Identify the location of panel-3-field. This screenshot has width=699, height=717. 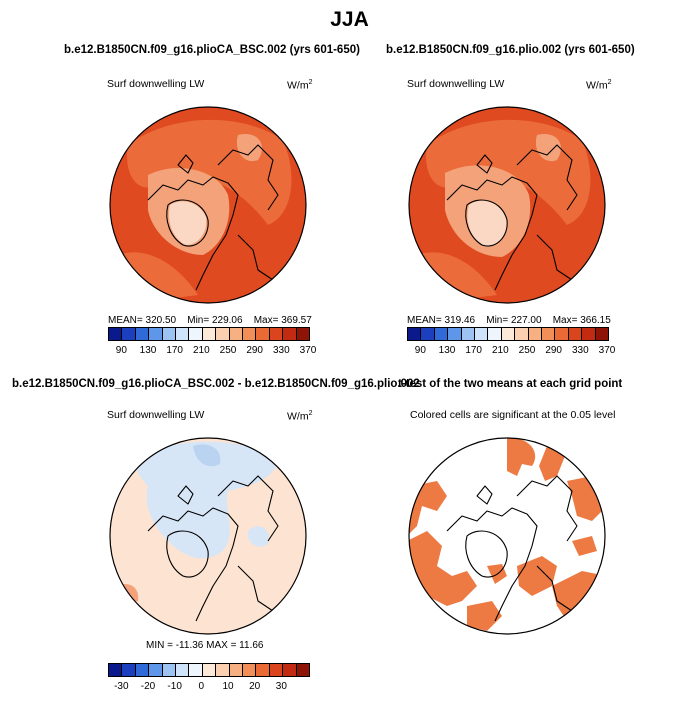
(208, 536).